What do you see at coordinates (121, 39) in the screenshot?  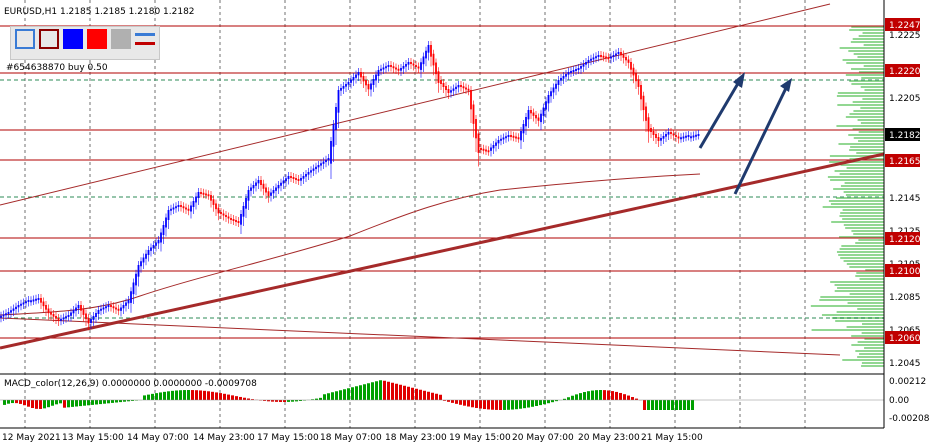 I see `gray-square-icon` at bounding box center [121, 39].